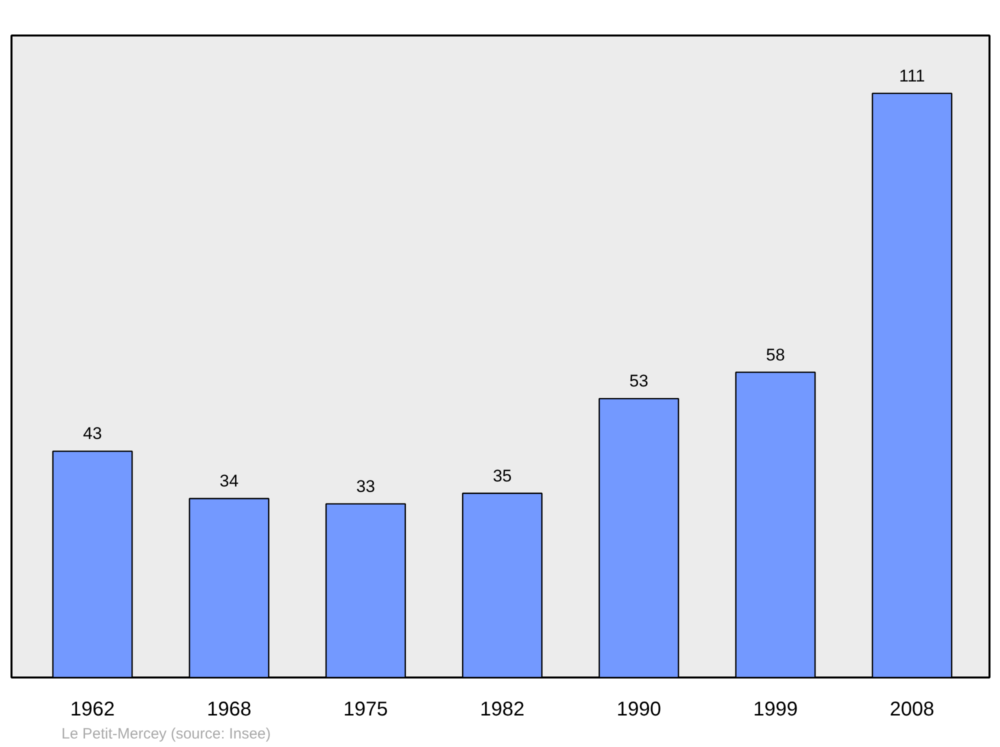 This screenshot has width=1000, height=747. Describe the element at coordinates (912, 709) in the screenshot. I see `x-tick-label: 2008` at that location.